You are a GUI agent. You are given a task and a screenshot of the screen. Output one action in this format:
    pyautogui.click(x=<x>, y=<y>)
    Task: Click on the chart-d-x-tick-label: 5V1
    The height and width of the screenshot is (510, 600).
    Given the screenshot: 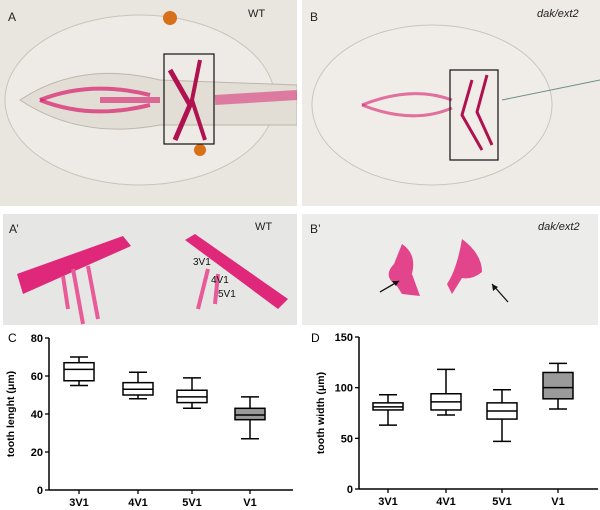 What is the action you would take?
    pyautogui.click(x=502, y=502)
    